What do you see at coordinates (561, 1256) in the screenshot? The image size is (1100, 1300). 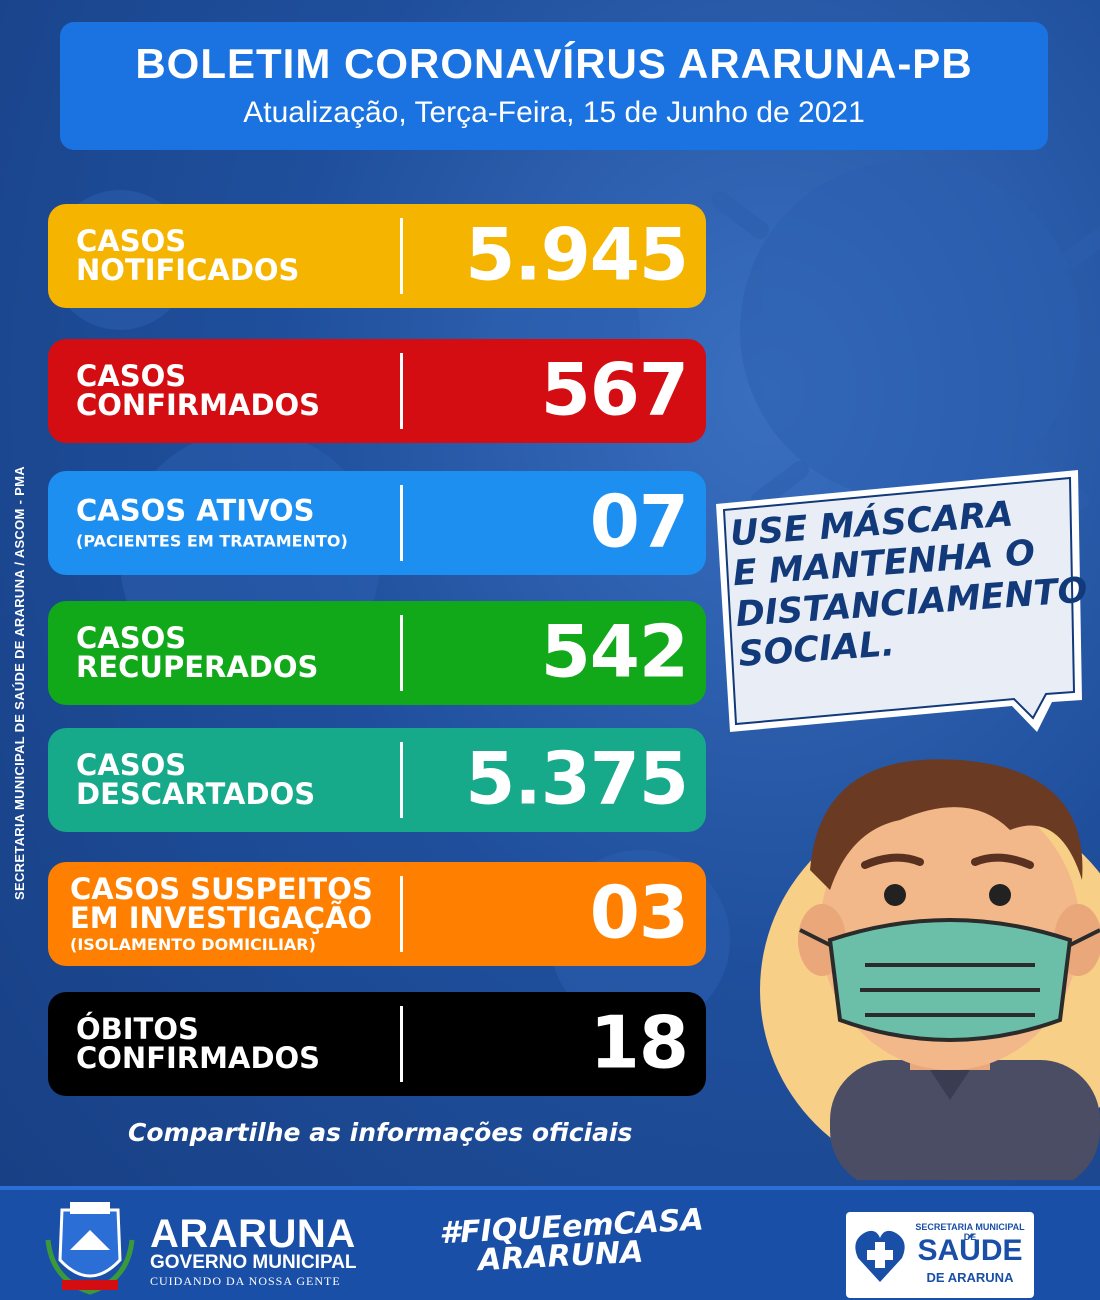 I see `hashtag-line2: ARARUNA` at bounding box center [561, 1256].